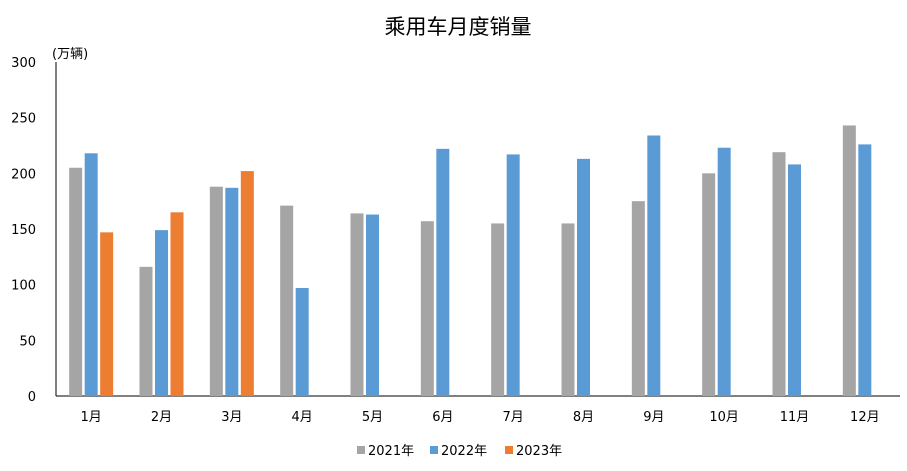  What do you see at coordinates (638, 298) in the screenshot?
I see `bar-2021年-9月` at bounding box center [638, 298].